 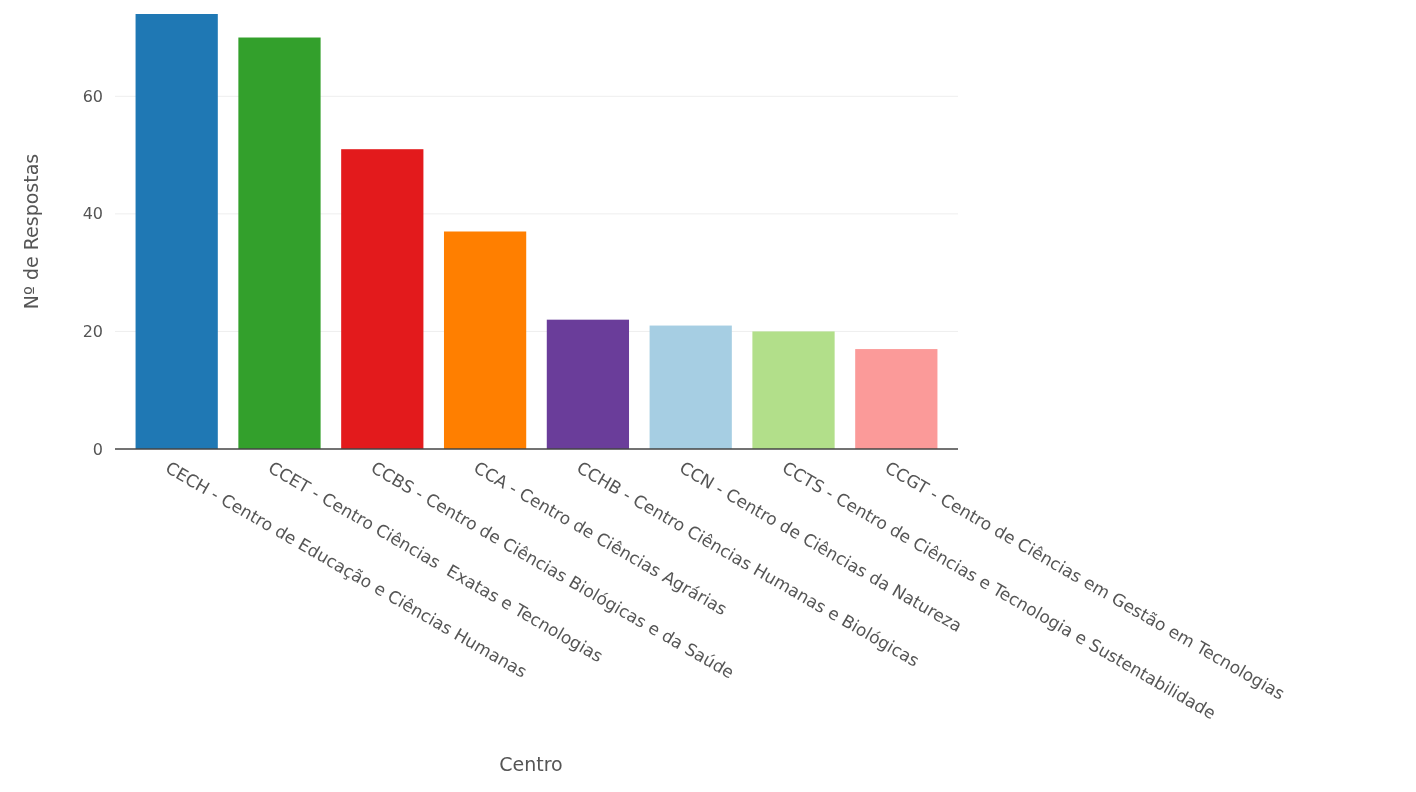 What do you see at coordinates (92, 332) in the screenshot?
I see `y-tick-label: 20` at bounding box center [92, 332].